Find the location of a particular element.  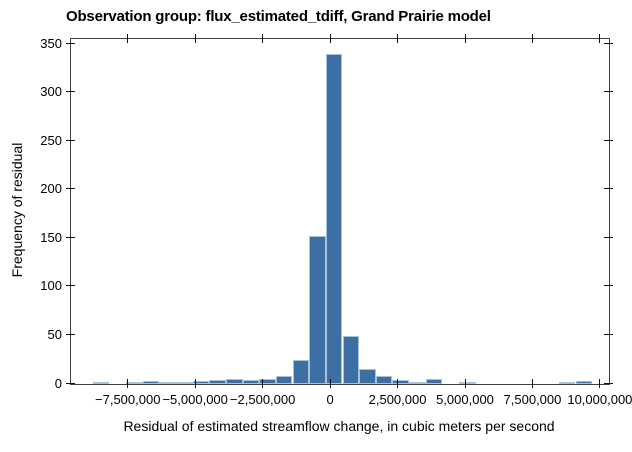

y-axis-label: Frequency of residual is located at coordinates (17, 210).